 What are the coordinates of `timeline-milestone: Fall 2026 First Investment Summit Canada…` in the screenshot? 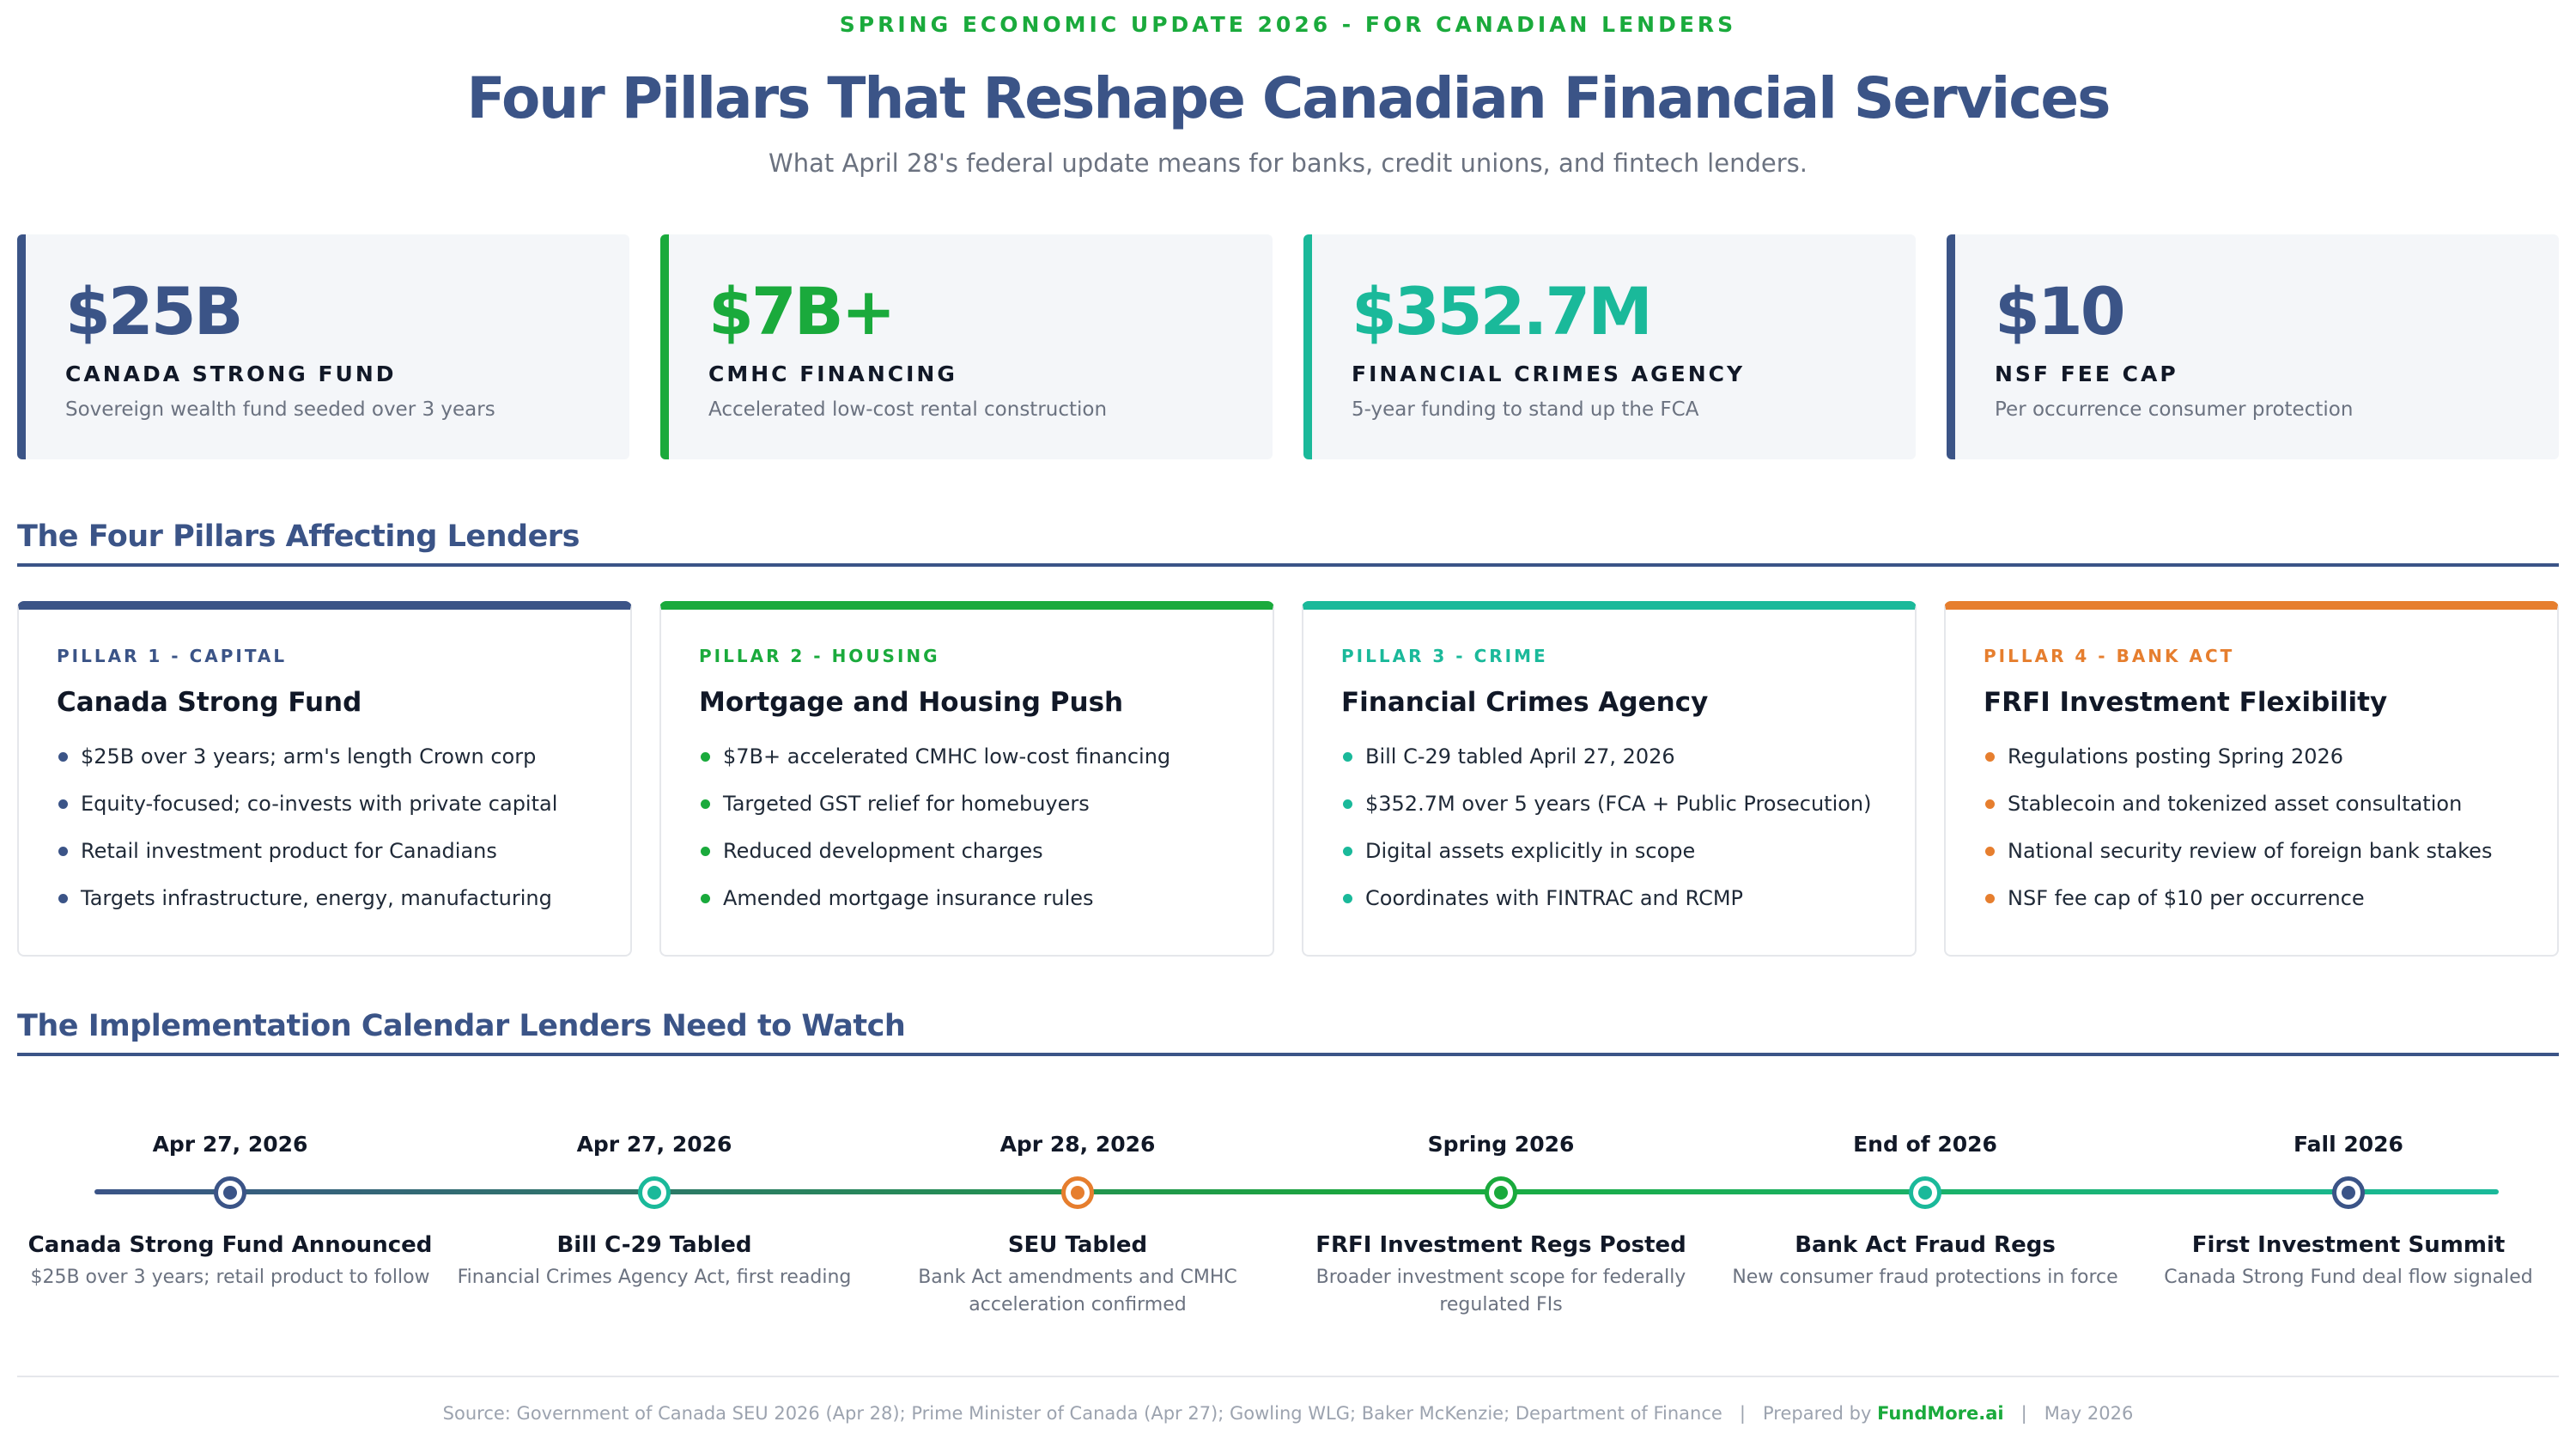 It's located at (2348, 1204).